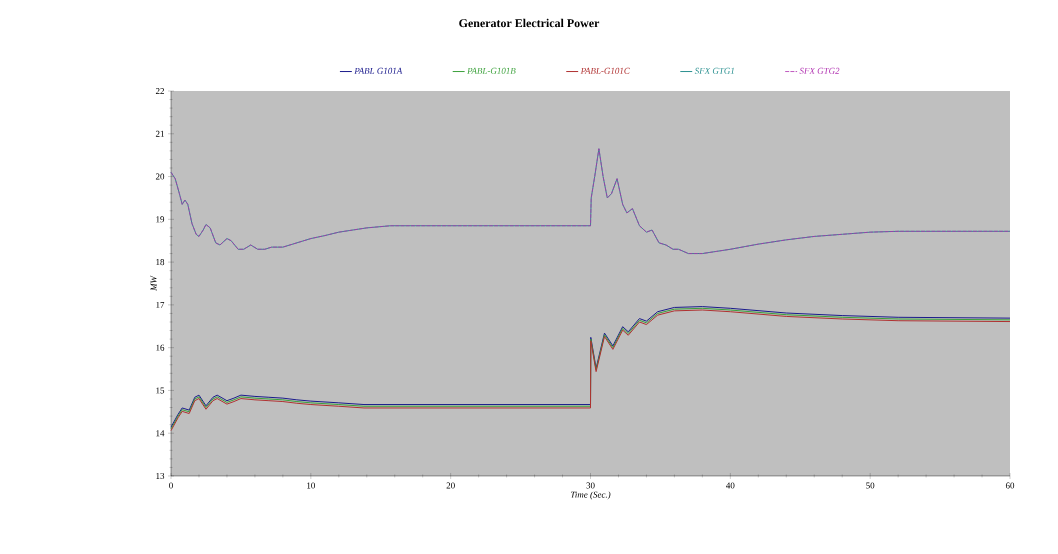 The height and width of the screenshot is (554, 1058). What do you see at coordinates (311, 485) in the screenshot?
I see `x-tick-label: 10` at bounding box center [311, 485].